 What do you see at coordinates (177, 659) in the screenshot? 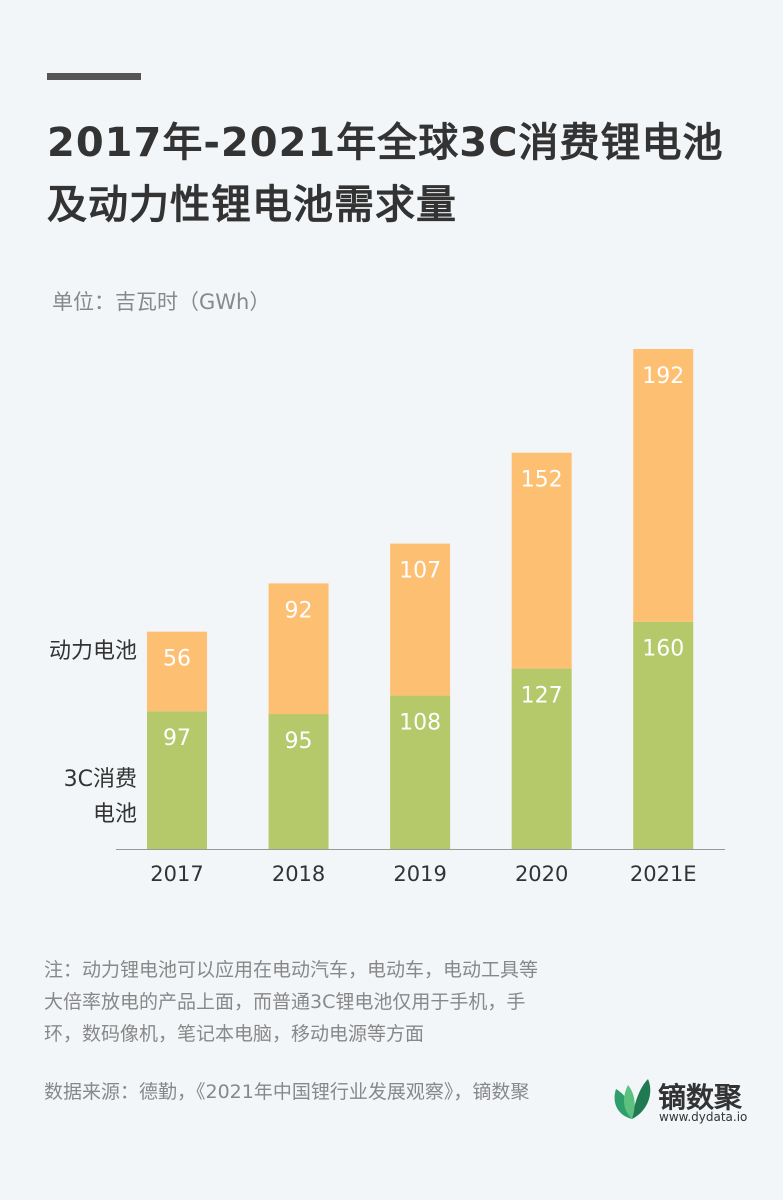
I see `value-label: 56` at bounding box center [177, 659].